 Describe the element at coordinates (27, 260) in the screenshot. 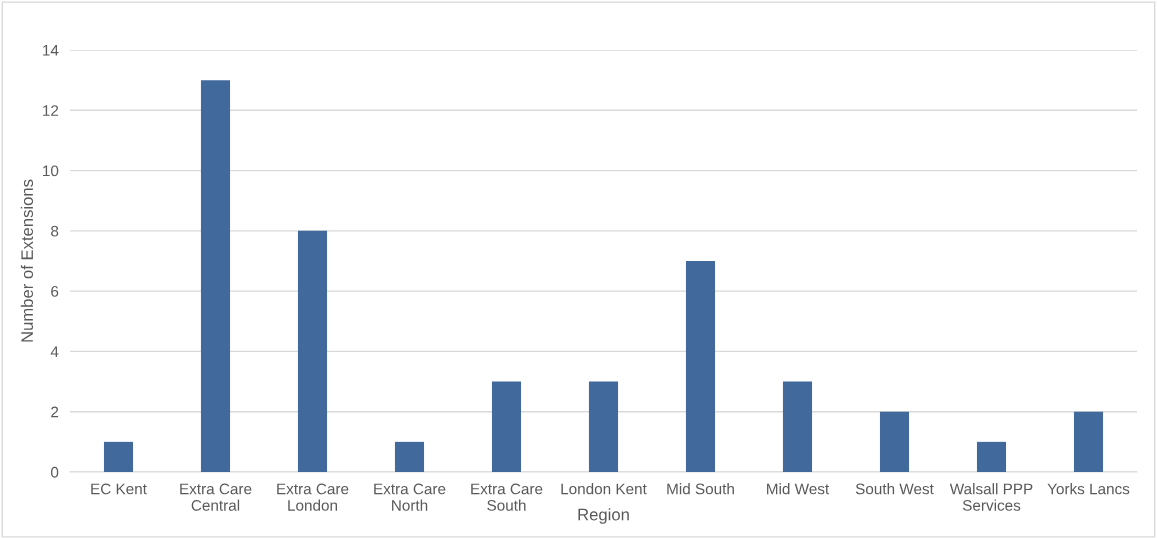

I see `y-axis-title: Number of Extensions` at that location.